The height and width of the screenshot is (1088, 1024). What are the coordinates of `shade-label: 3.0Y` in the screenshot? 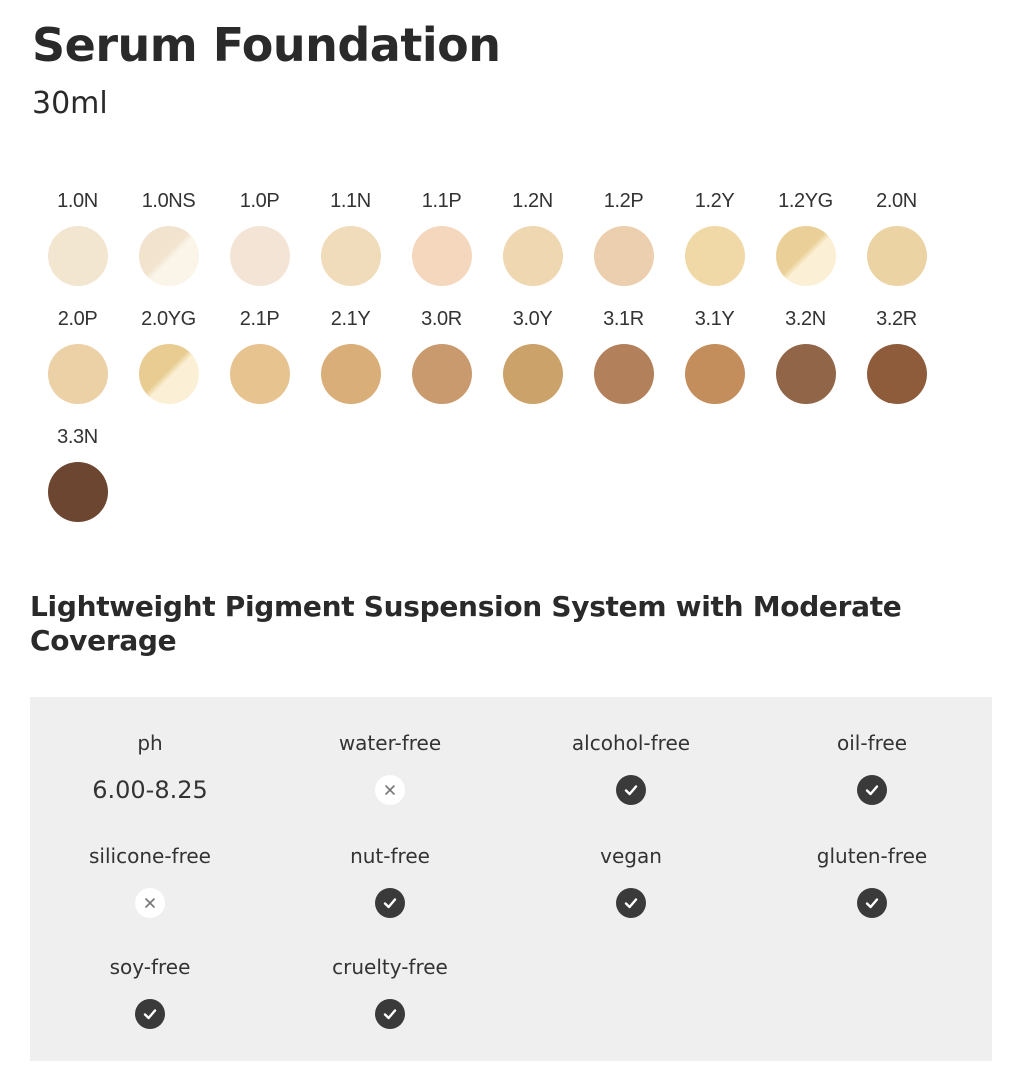 It's located at (532, 319).